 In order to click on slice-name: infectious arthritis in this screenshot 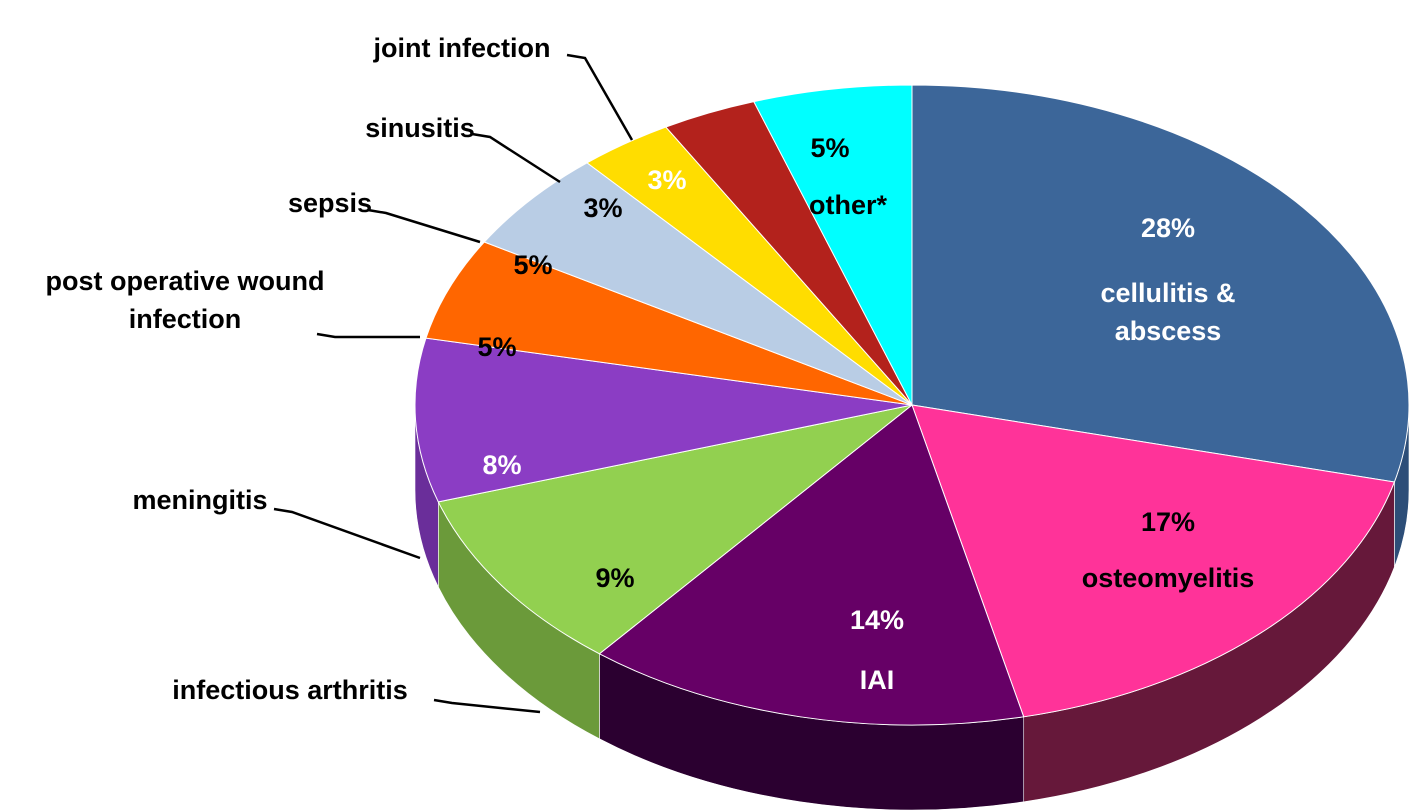, I will do `click(290, 690)`.